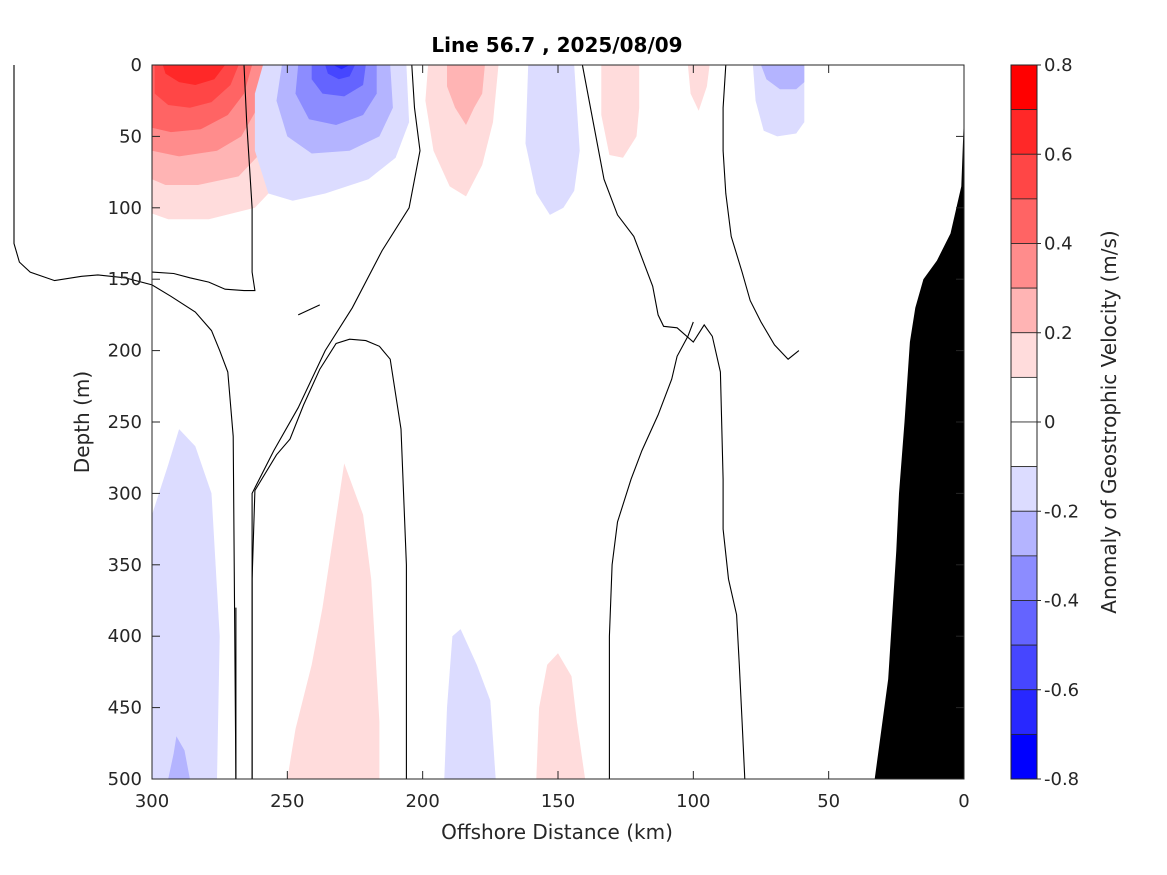 This screenshot has width=1167, height=875. What do you see at coordinates (1061, 601) in the screenshot?
I see `colorbar-tick-label: -0.4` at bounding box center [1061, 601].